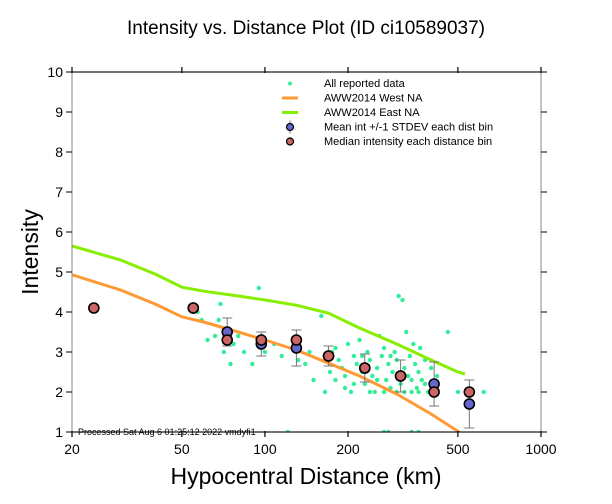 This screenshot has width=612, height=504. What do you see at coordinates (59, 432) in the screenshot?
I see `y-tick-label: 1` at bounding box center [59, 432].